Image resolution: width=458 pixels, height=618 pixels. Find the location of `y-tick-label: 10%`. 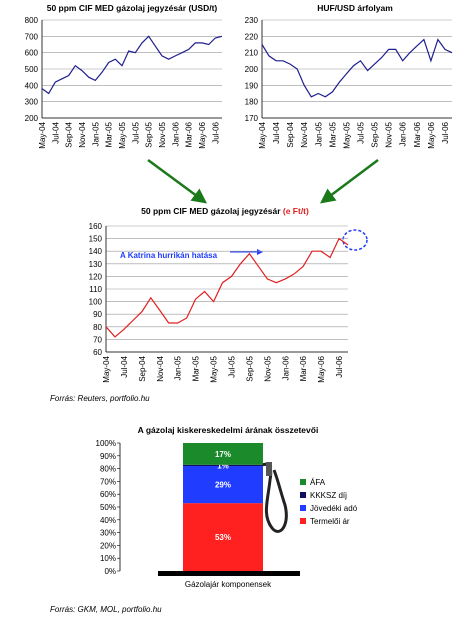

y-tick-label: 10% is located at coordinates (108, 558).